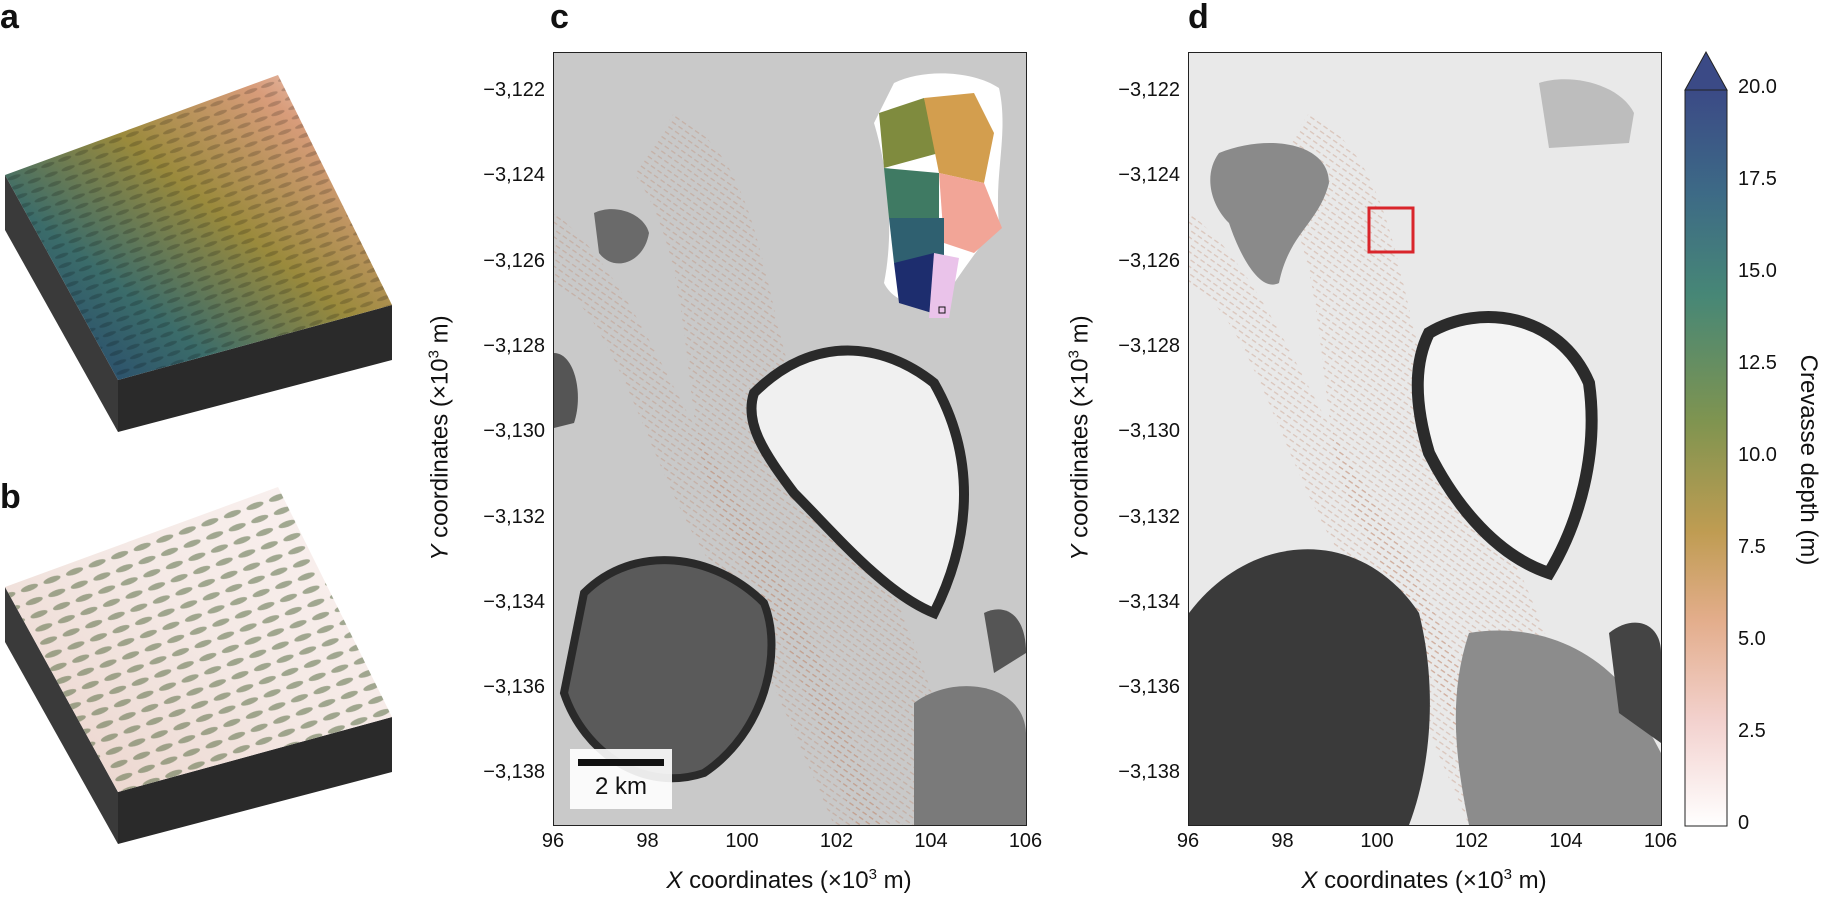  I want to click on x-tick-label-c: 102, so click(836, 841).